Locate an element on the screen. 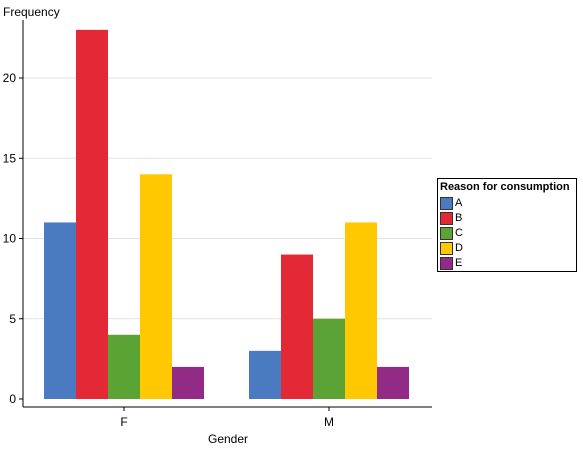 The image size is (583, 450). bar-M-D is located at coordinates (361, 310).